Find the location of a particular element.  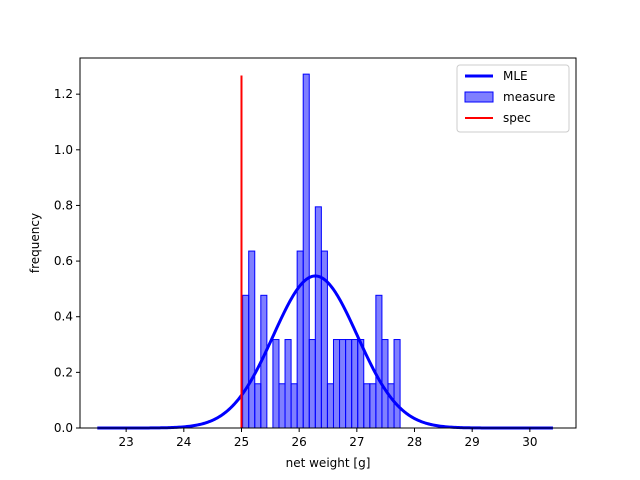

x-tick-label: 27 is located at coordinates (356, 442).